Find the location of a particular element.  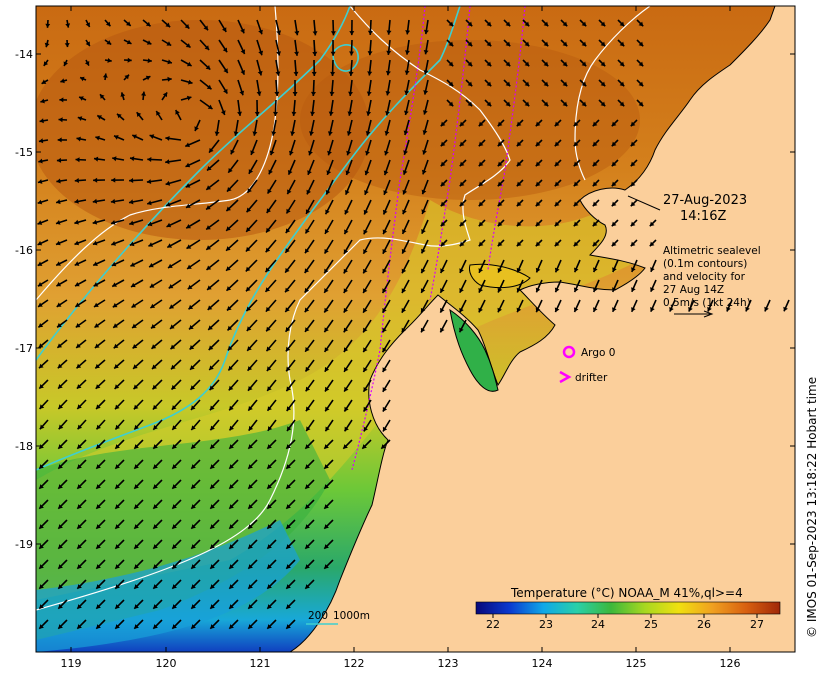

colorbar-tick-label: 24 is located at coordinates (598, 624).